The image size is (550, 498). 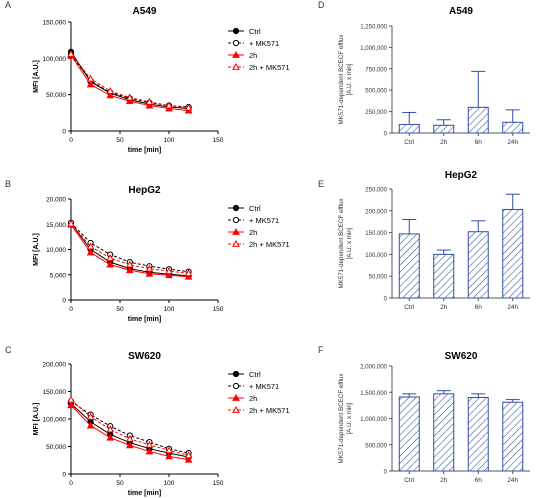 I want to click on y-tick-label: 1,250,000, so click(x=373, y=28).